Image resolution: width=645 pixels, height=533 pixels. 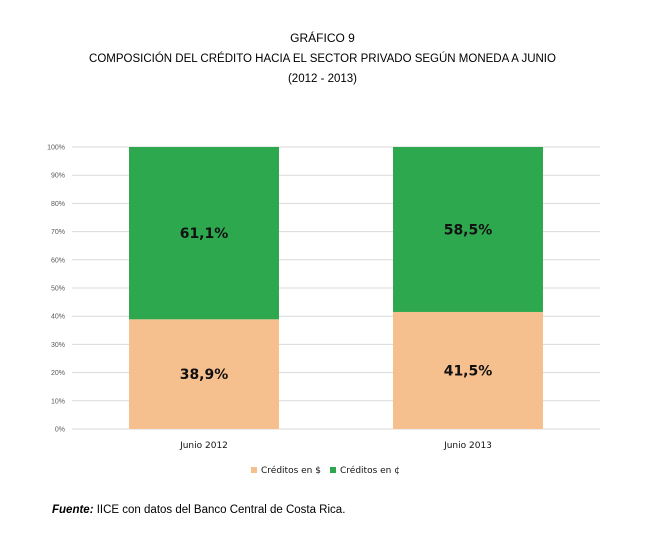 I want to click on x-category-label: Junio 2013, so click(x=467, y=446).